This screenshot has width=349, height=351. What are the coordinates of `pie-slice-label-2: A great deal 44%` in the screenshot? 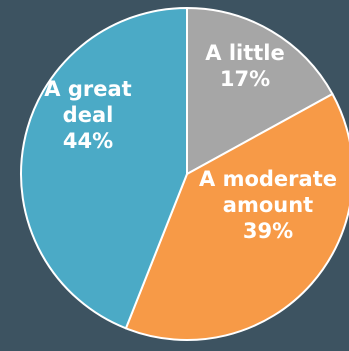 It's located at (87, 115).